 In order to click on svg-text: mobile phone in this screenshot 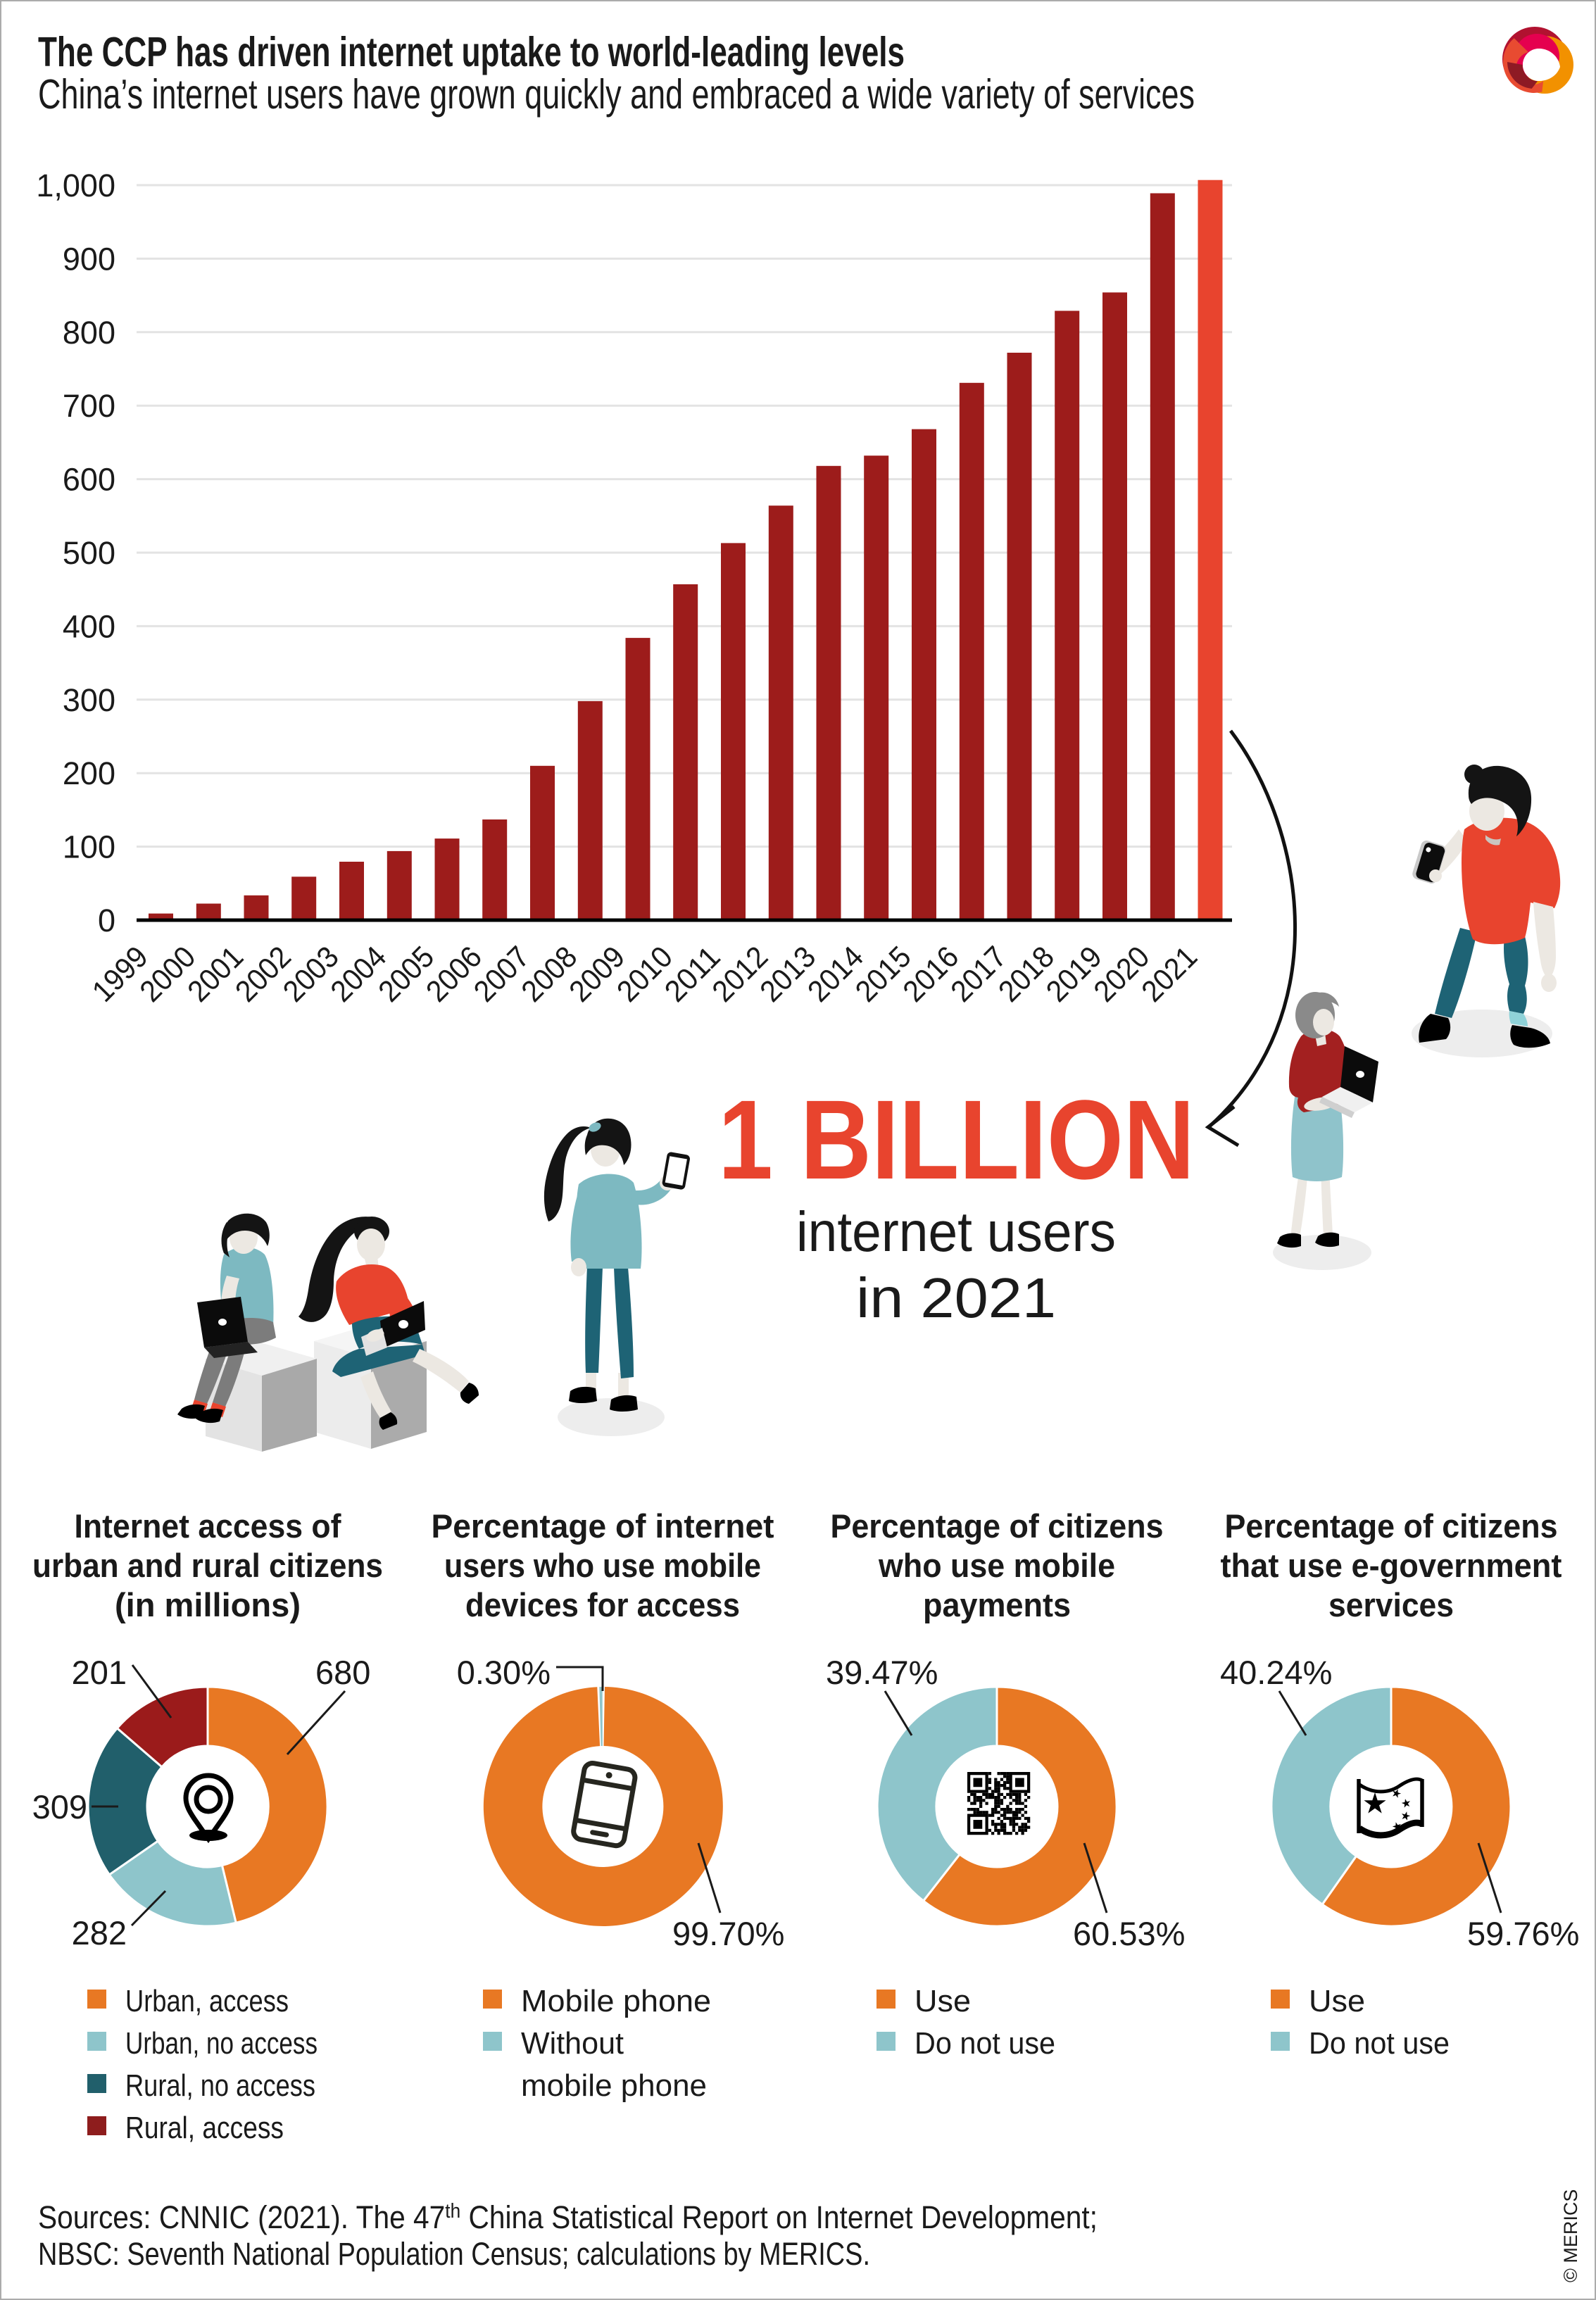, I will do `click(614, 2085)`.